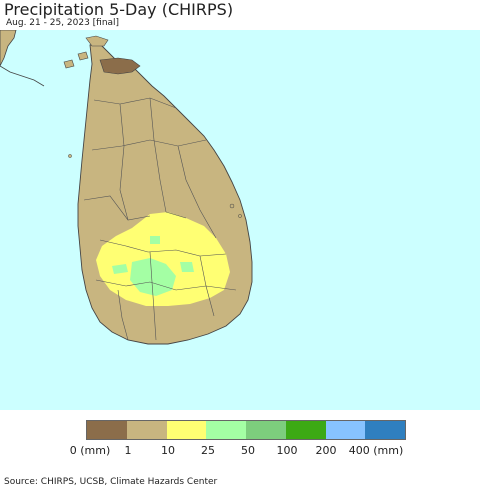  Describe the element at coordinates (155, 186) in the screenshot. I see `coastal-islets` at that location.